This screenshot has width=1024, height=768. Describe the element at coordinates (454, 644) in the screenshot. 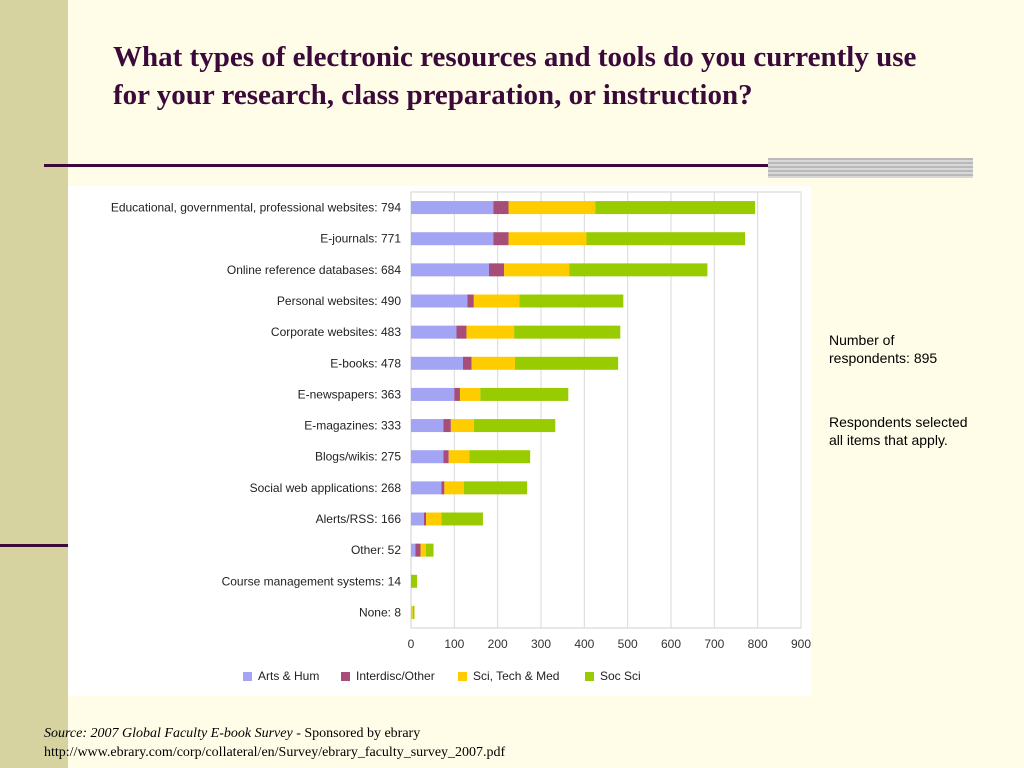

I see `x-tick-label: 100` at that location.